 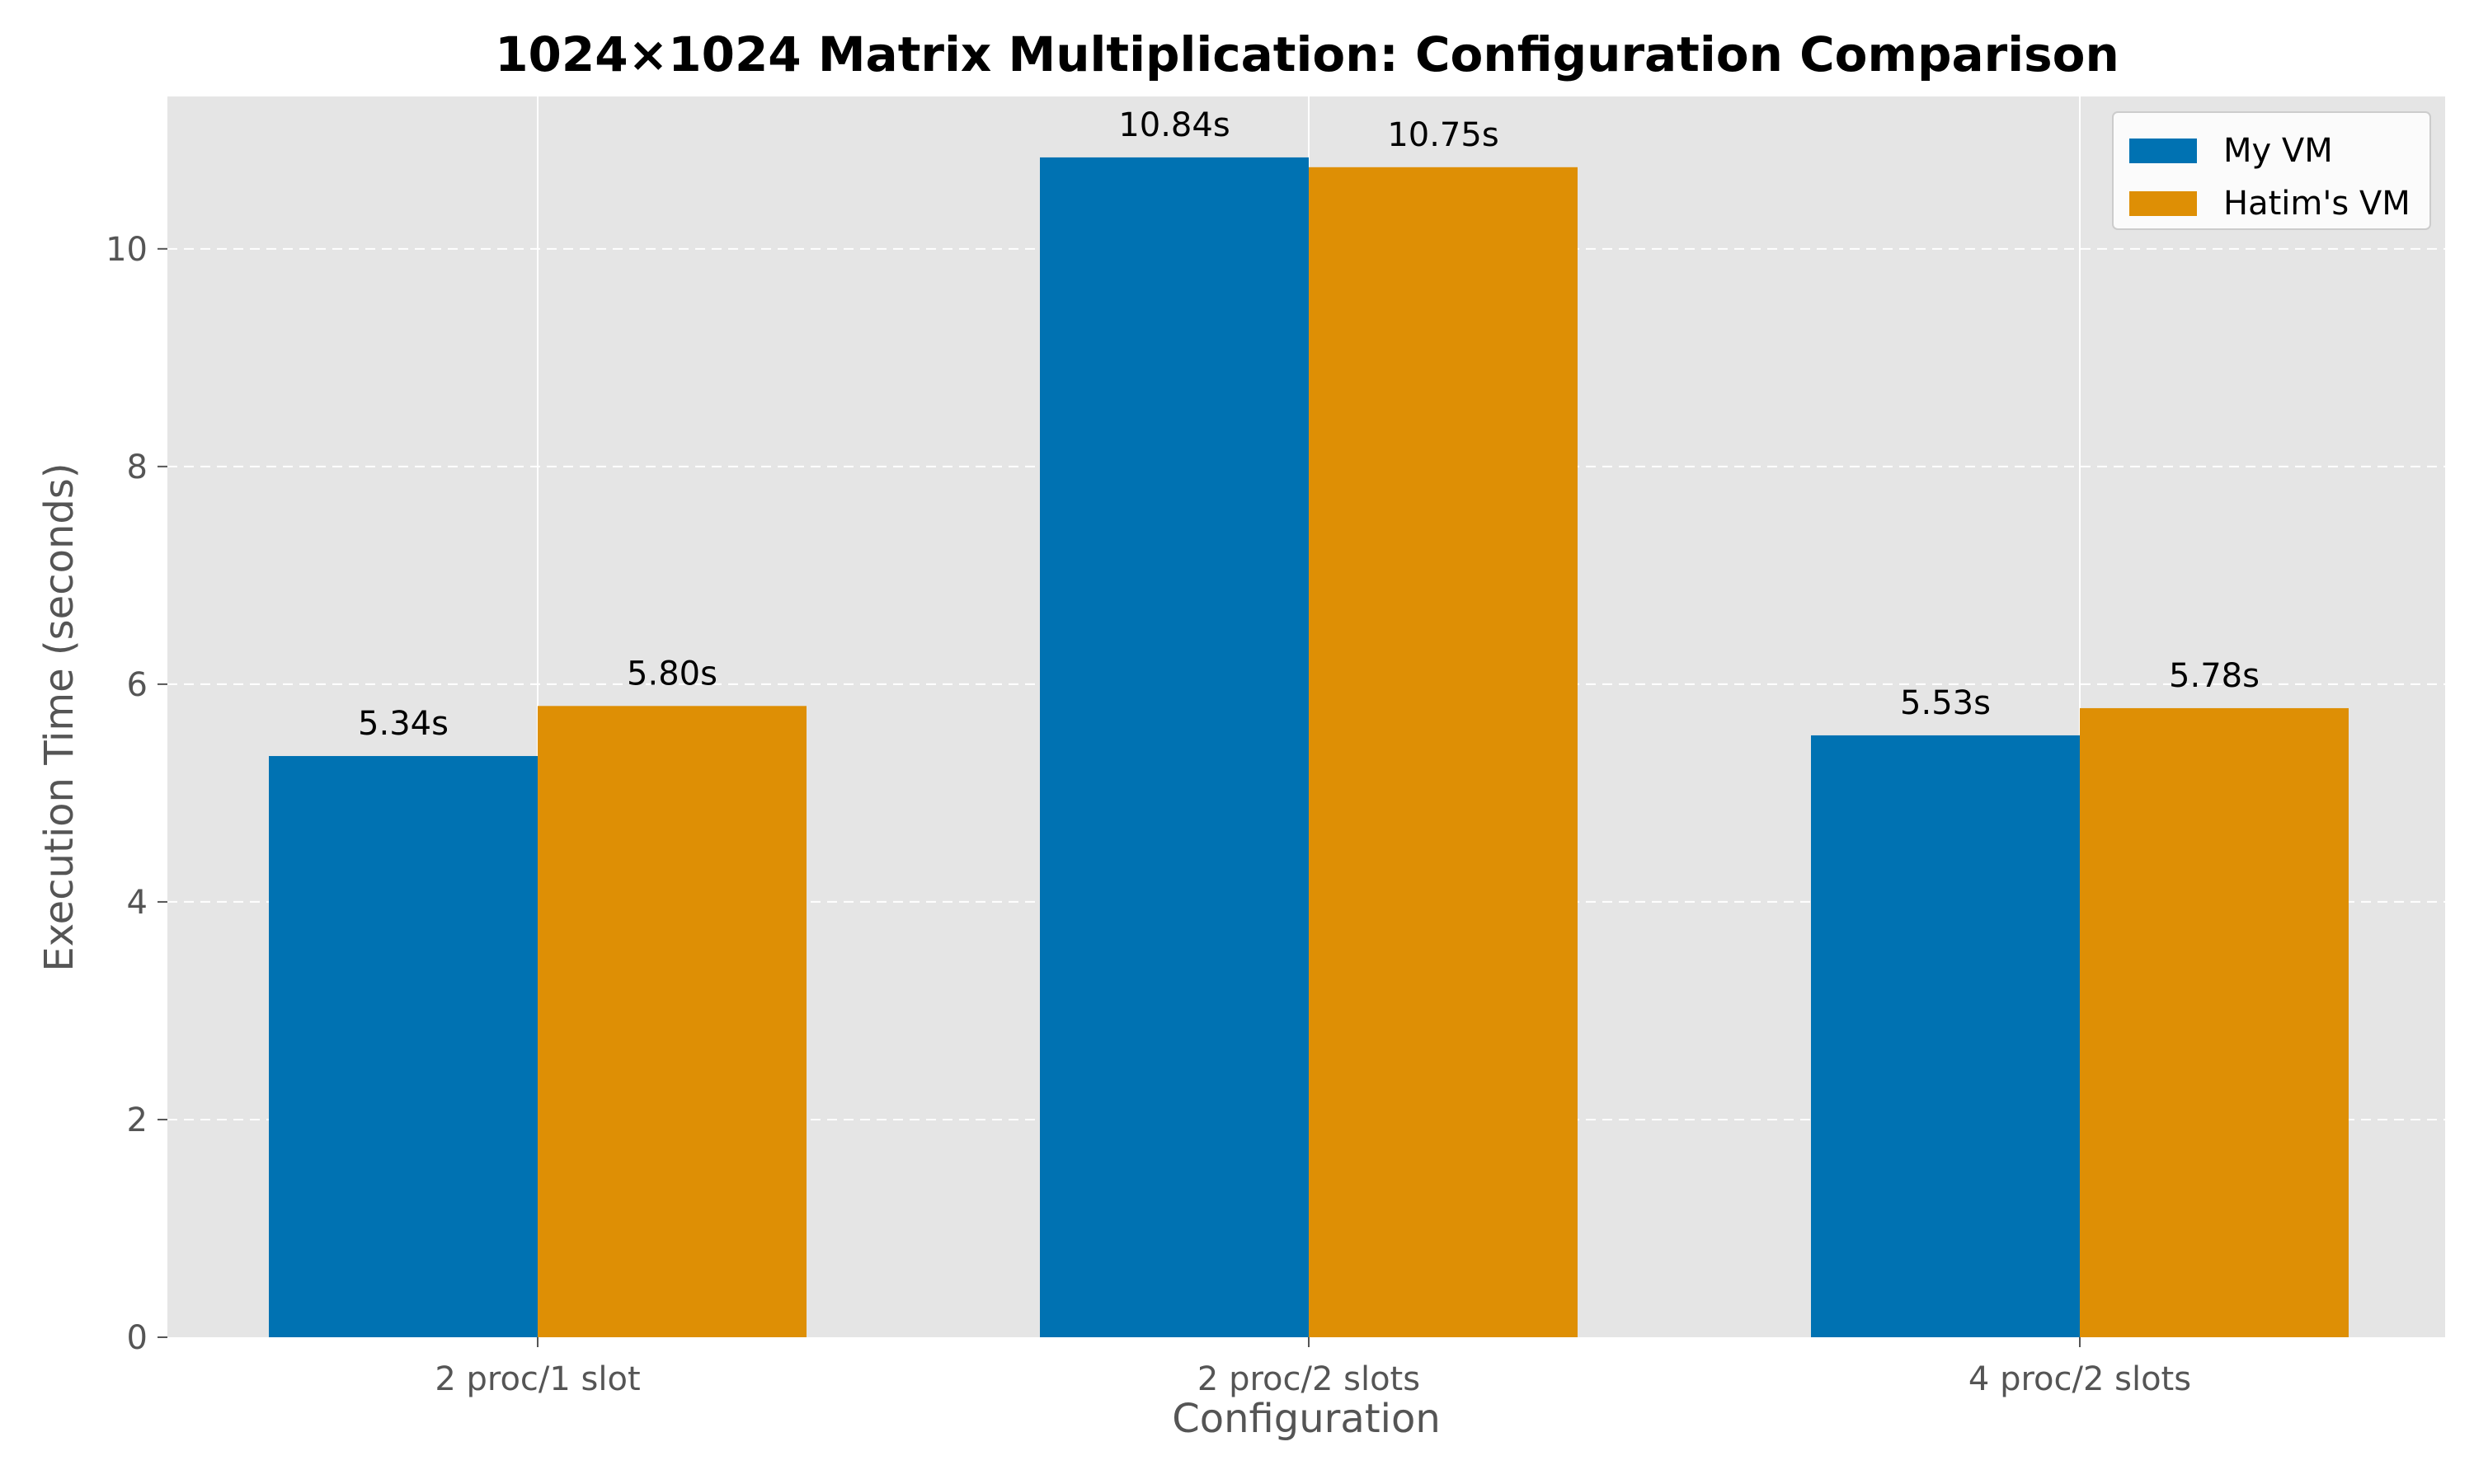 I want to click on y-axis-label: Execution Time (seconds), so click(x=59, y=717).